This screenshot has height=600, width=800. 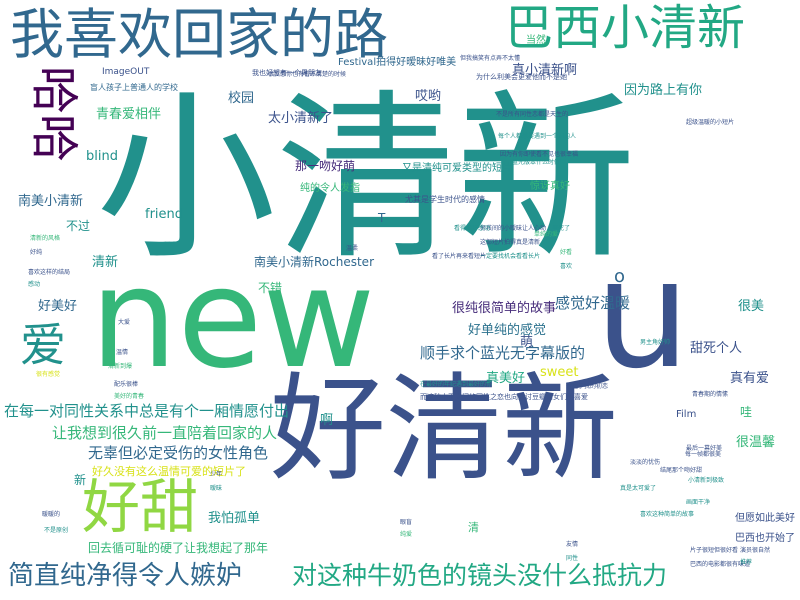 What do you see at coordinates (307, 74) in the screenshot?
I see `word: 很反感你也有看不清楚的时候` at bounding box center [307, 74].